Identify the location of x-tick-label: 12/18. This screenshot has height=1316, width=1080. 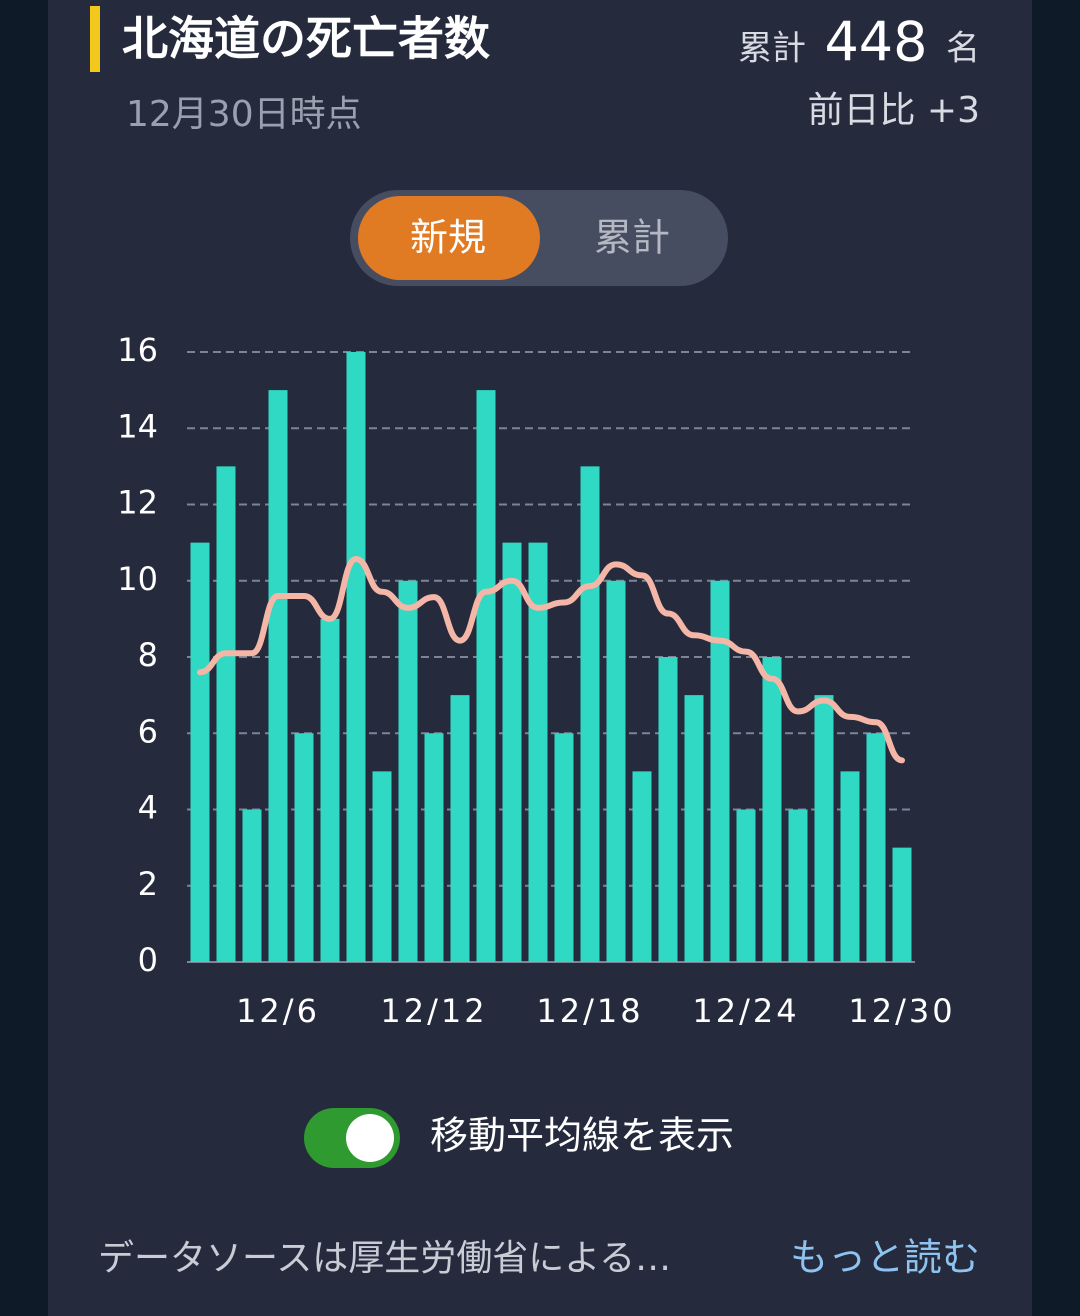
(589, 1011).